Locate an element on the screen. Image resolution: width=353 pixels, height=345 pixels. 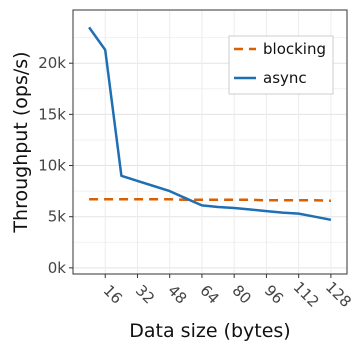
series-line-blocking is located at coordinates (210, 200).